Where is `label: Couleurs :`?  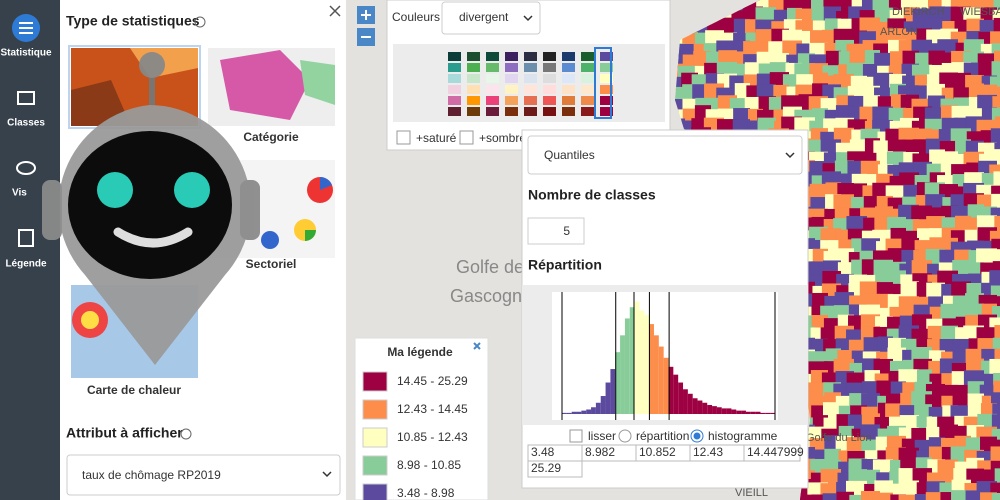
label: Couleurs : is located at coordinates (419, 17).